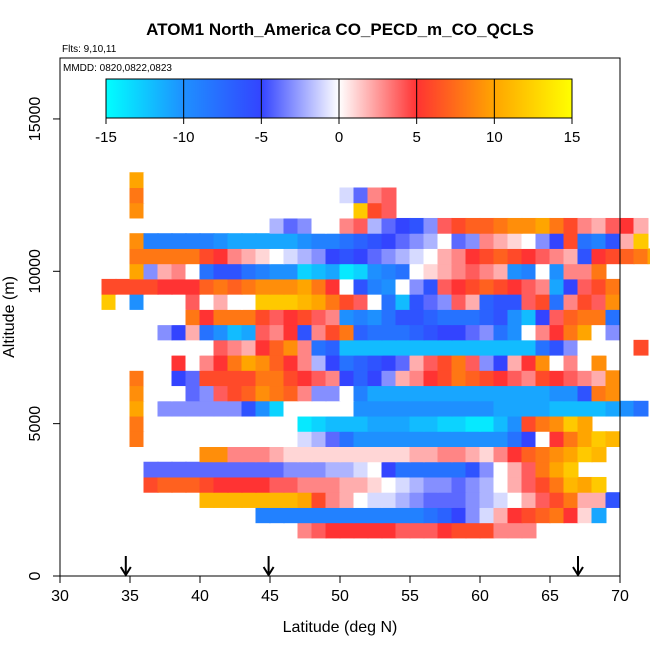 Image resolution: width=650 pixels, height=650 pixels. Describe the element at coordinates (35, 424) in the screenshot. I see `y-tick-label: 5000` at that location.